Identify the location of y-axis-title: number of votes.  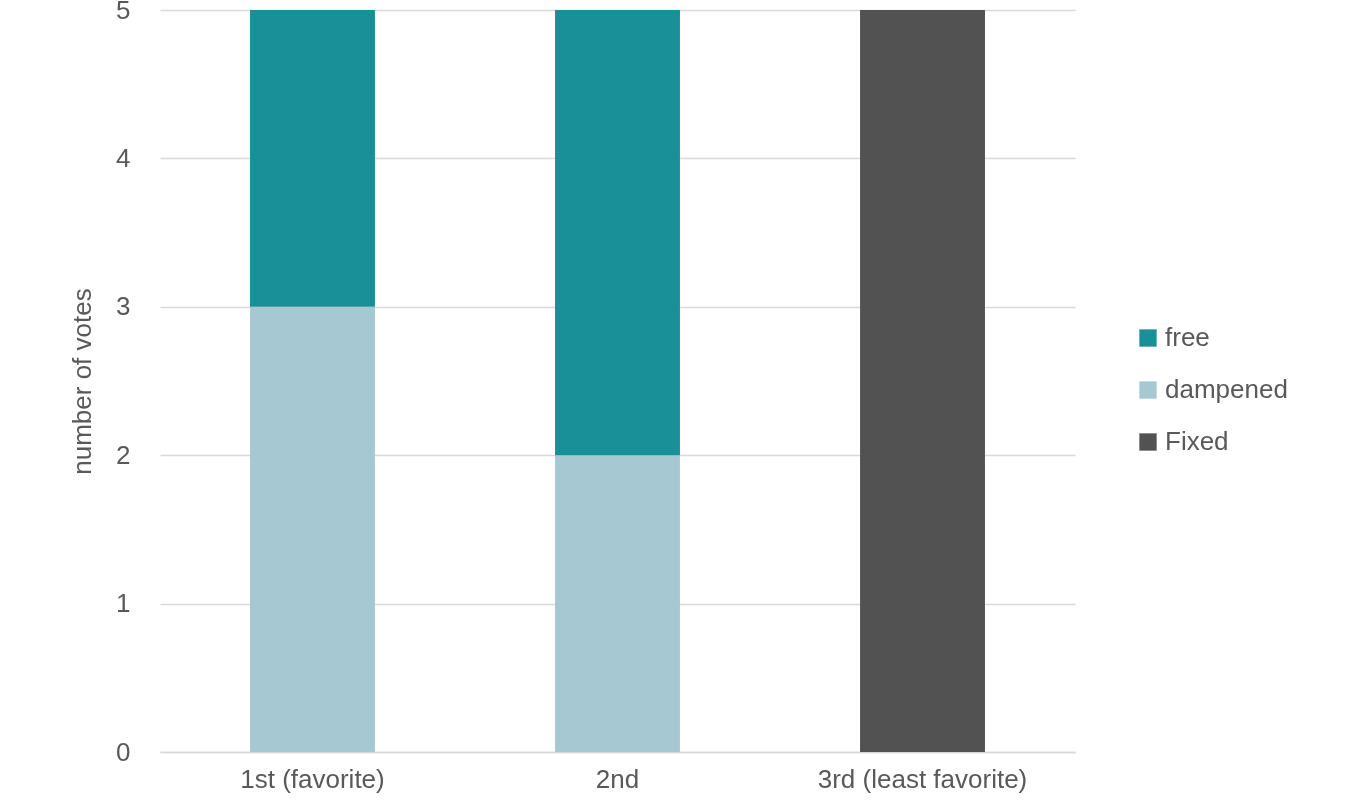
(82, 381).